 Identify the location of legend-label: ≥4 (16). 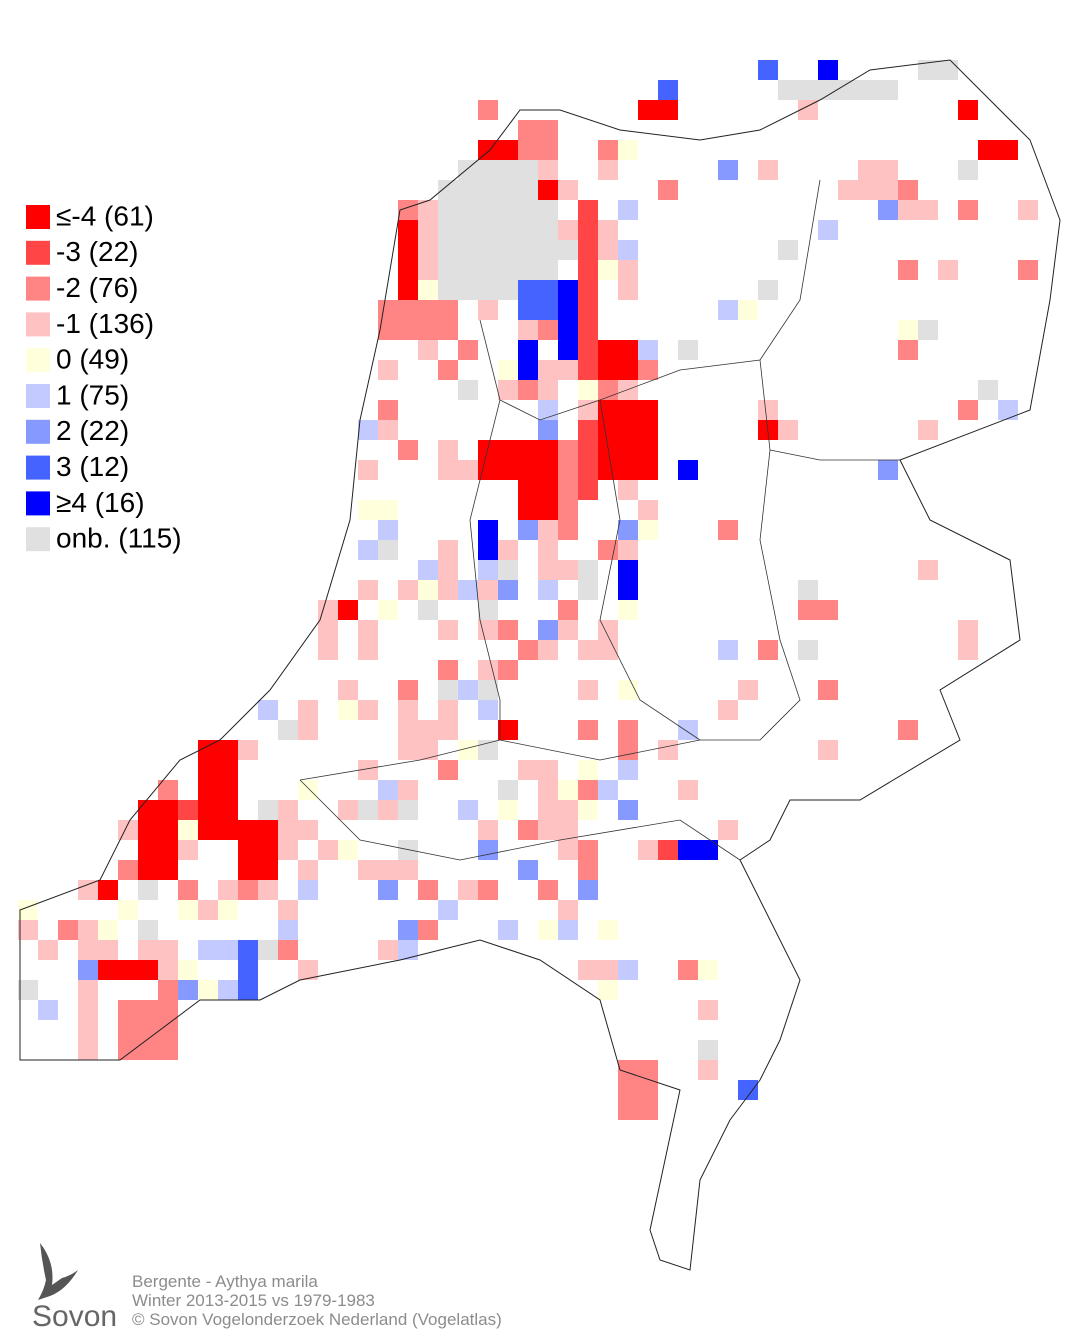
(100, 502).